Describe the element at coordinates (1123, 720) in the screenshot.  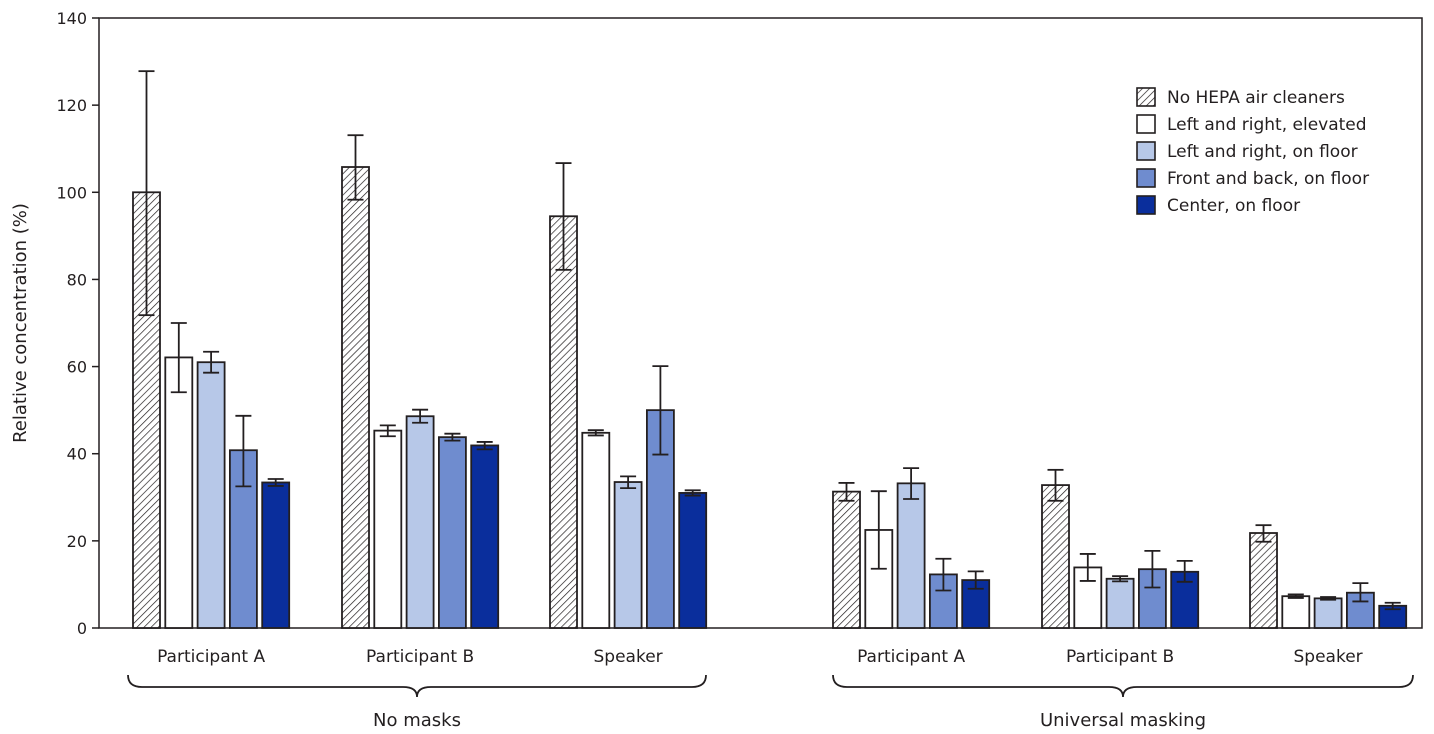
I see `group-label: Universal masking` at that location.